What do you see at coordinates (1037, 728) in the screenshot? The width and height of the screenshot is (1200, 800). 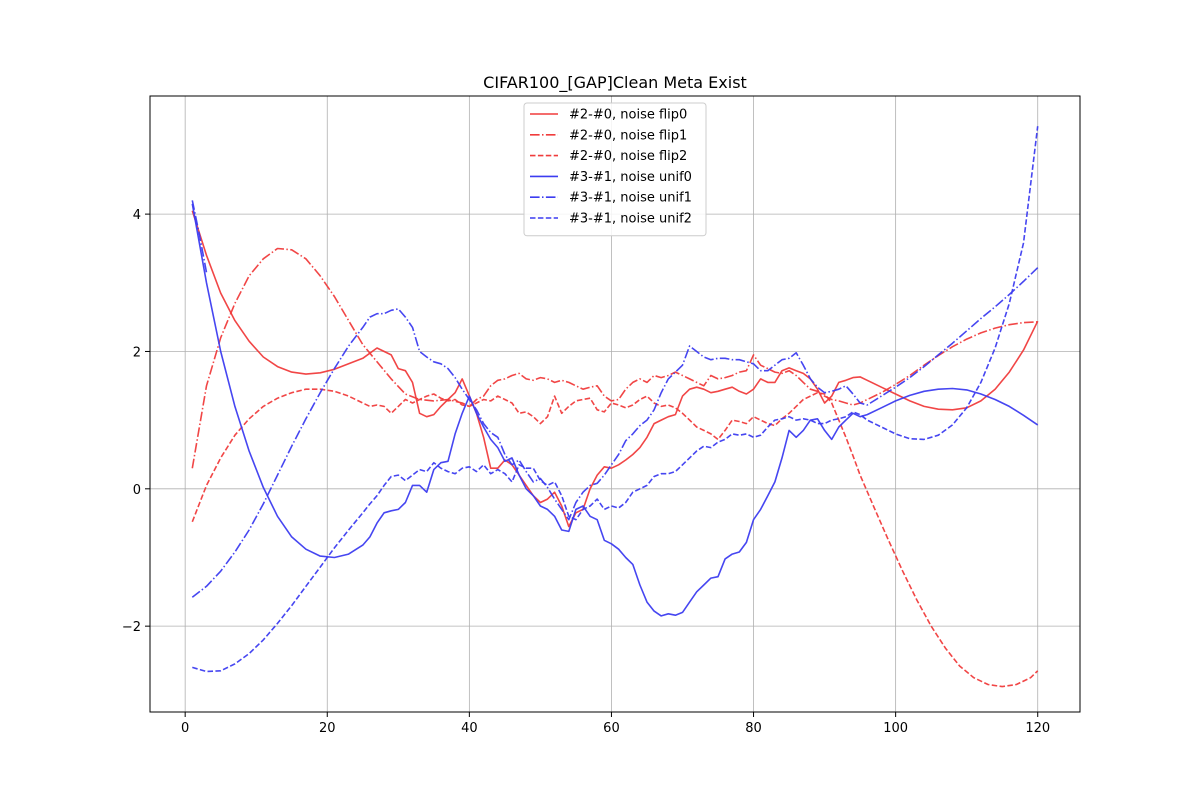 I see `x-tick-label: 120` at bounding box center [1037, 728].